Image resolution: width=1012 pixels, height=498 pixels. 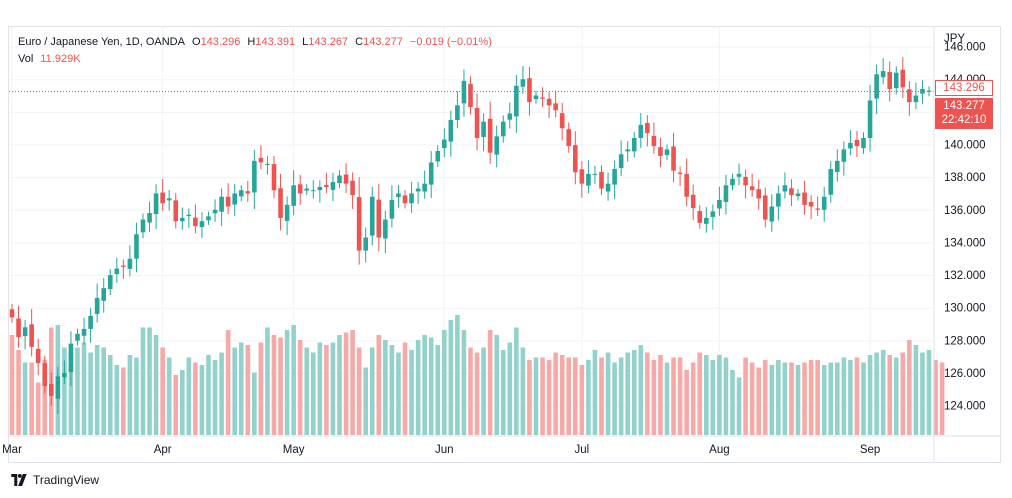 What do you see at coordinates (581, 450) in the screenshot?
I see `month-tick-label: Jul` at bounding box center [581, 450].